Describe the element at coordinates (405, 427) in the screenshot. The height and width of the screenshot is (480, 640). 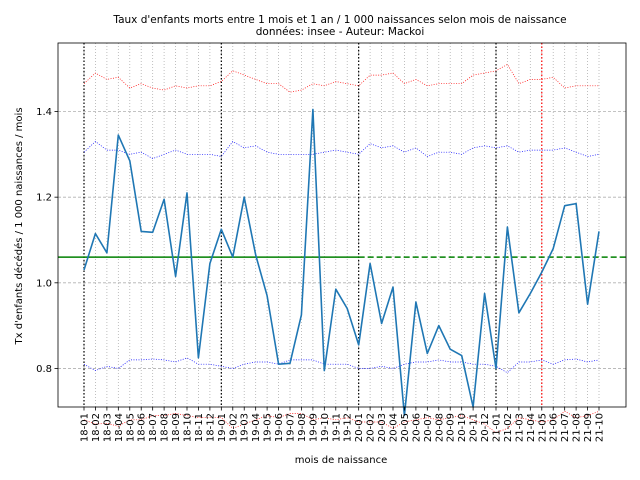
I see `x-tick-label: 20-05` at that location.